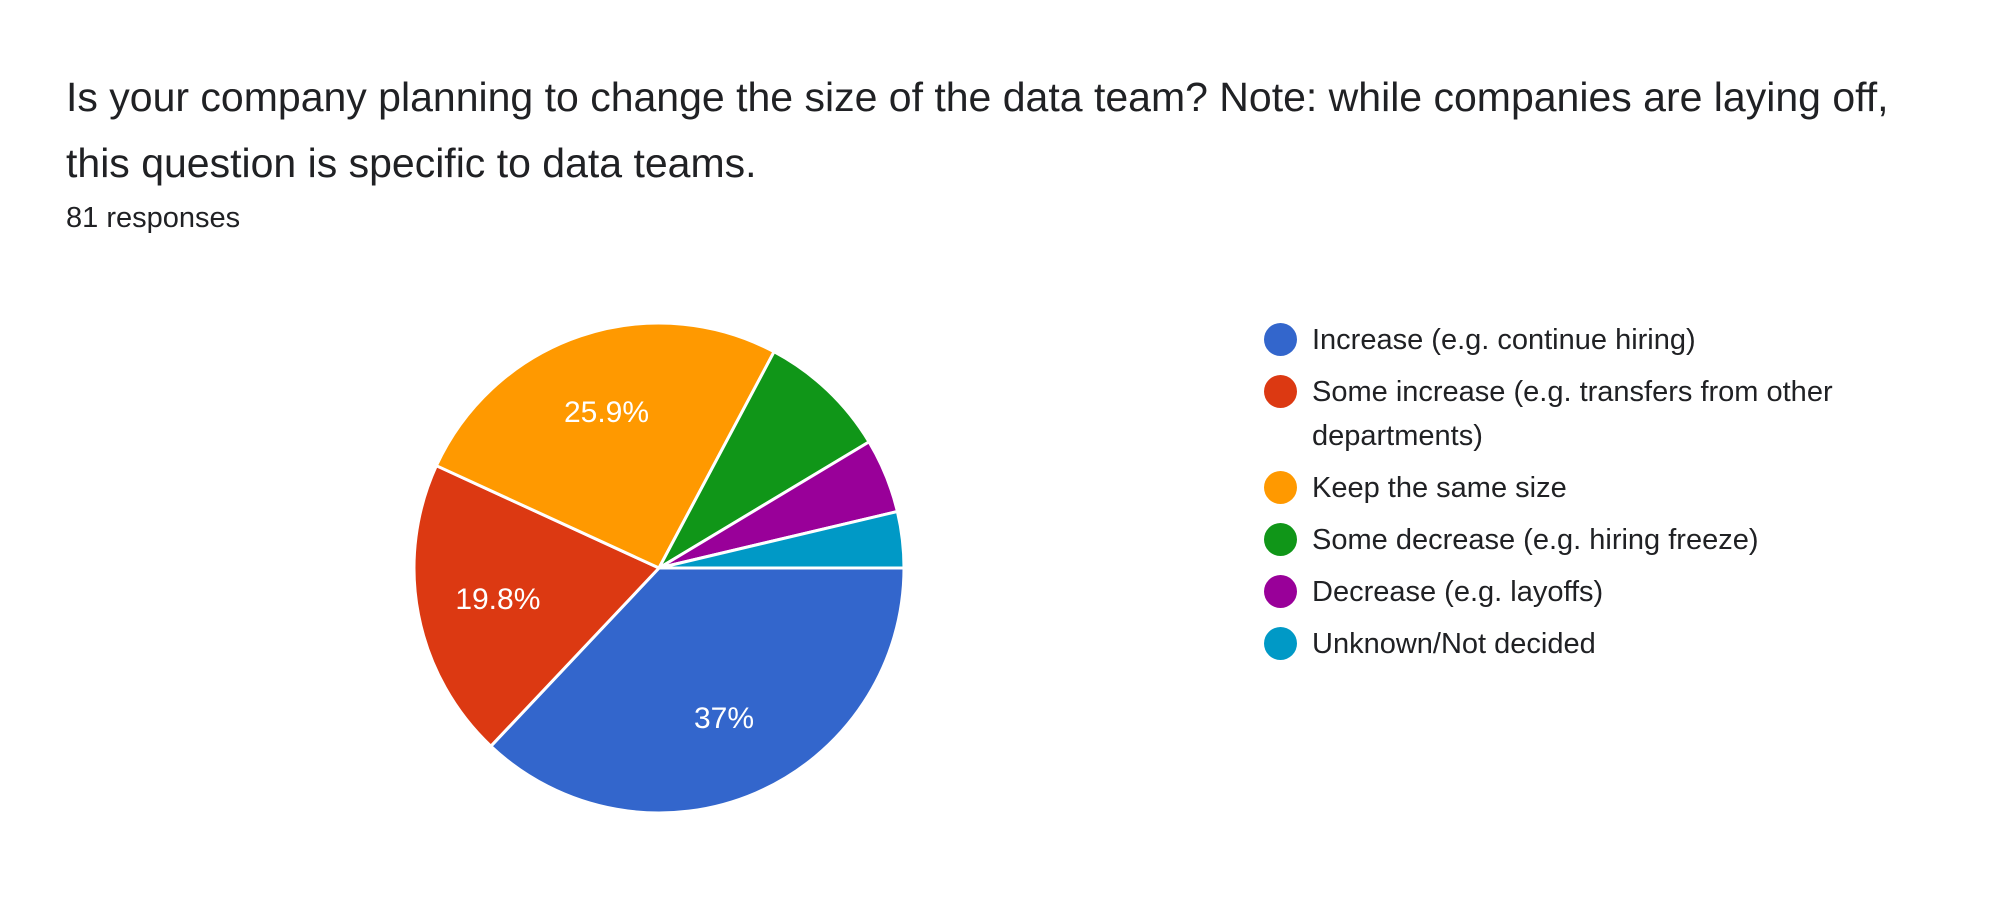 This screenshot has width=1999, height=911. I want to click on legend-label: Keep the same size, so click(1439, 488).